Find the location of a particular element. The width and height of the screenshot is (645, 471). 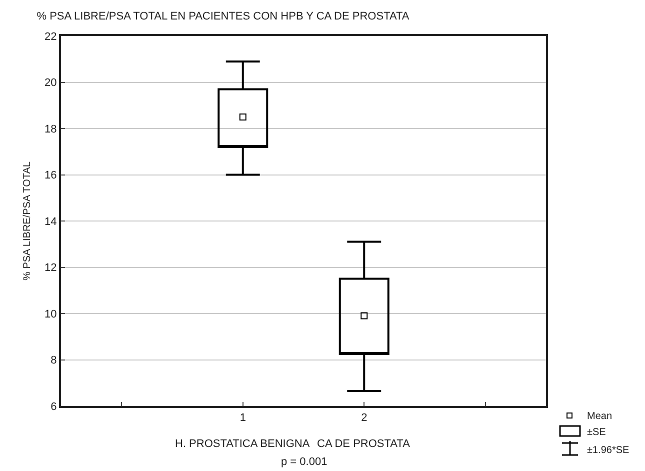

y-tick-label: 16 is located at coordinates (50, 176).